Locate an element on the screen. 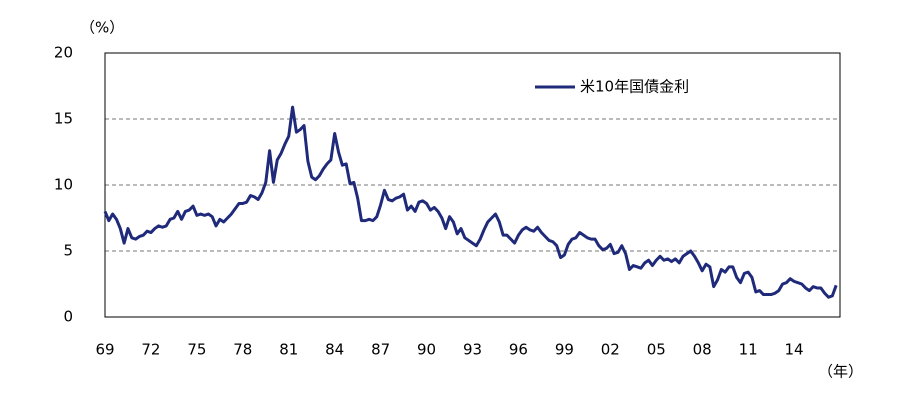 This screenshot has width=904, height=404. x-tick-label: 08 is located at coordinates (702, 350).